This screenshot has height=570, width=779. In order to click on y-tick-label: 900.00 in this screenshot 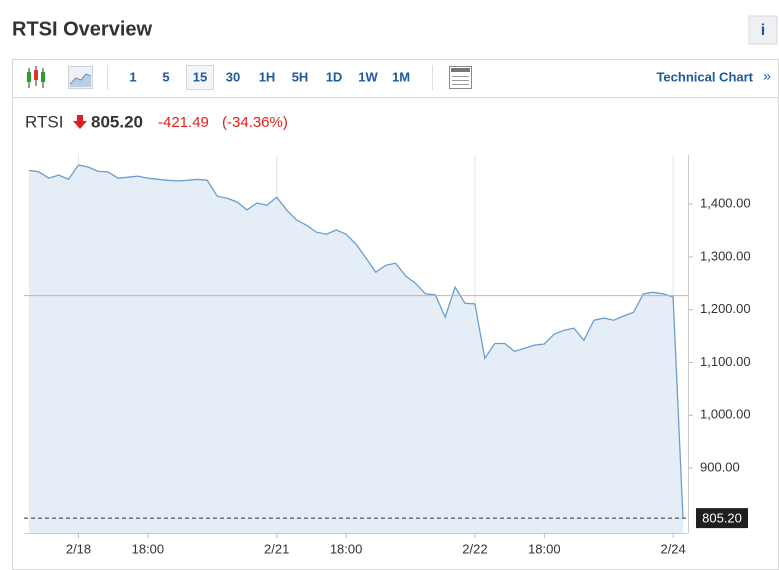, I will do `click(720, 467)`.